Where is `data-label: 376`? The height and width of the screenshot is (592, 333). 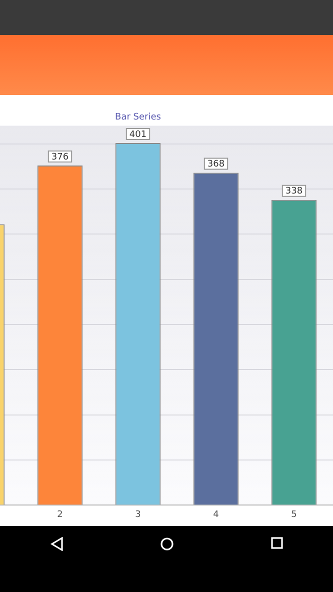
data-label: 376 is located at coordinates (60, 157).